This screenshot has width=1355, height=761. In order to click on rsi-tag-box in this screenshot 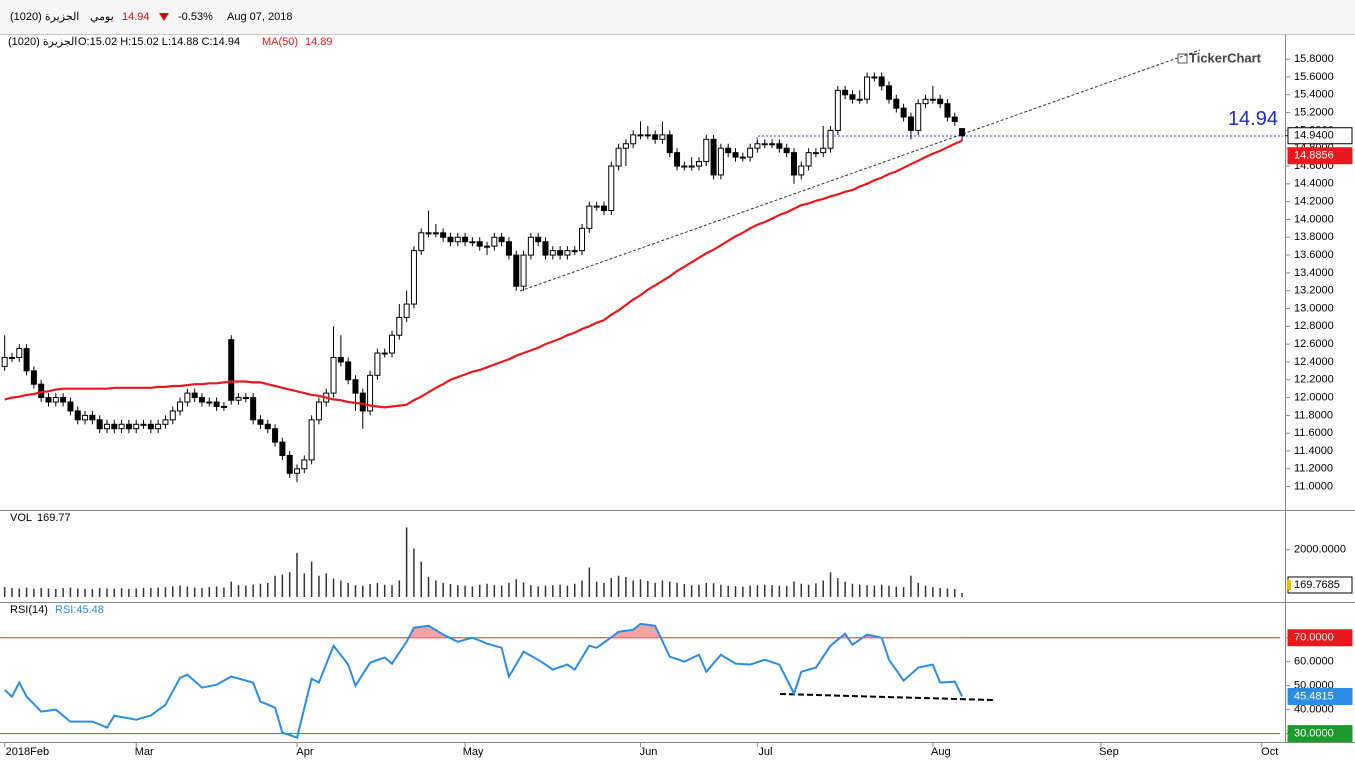, I will do `click(1320, 697)`.